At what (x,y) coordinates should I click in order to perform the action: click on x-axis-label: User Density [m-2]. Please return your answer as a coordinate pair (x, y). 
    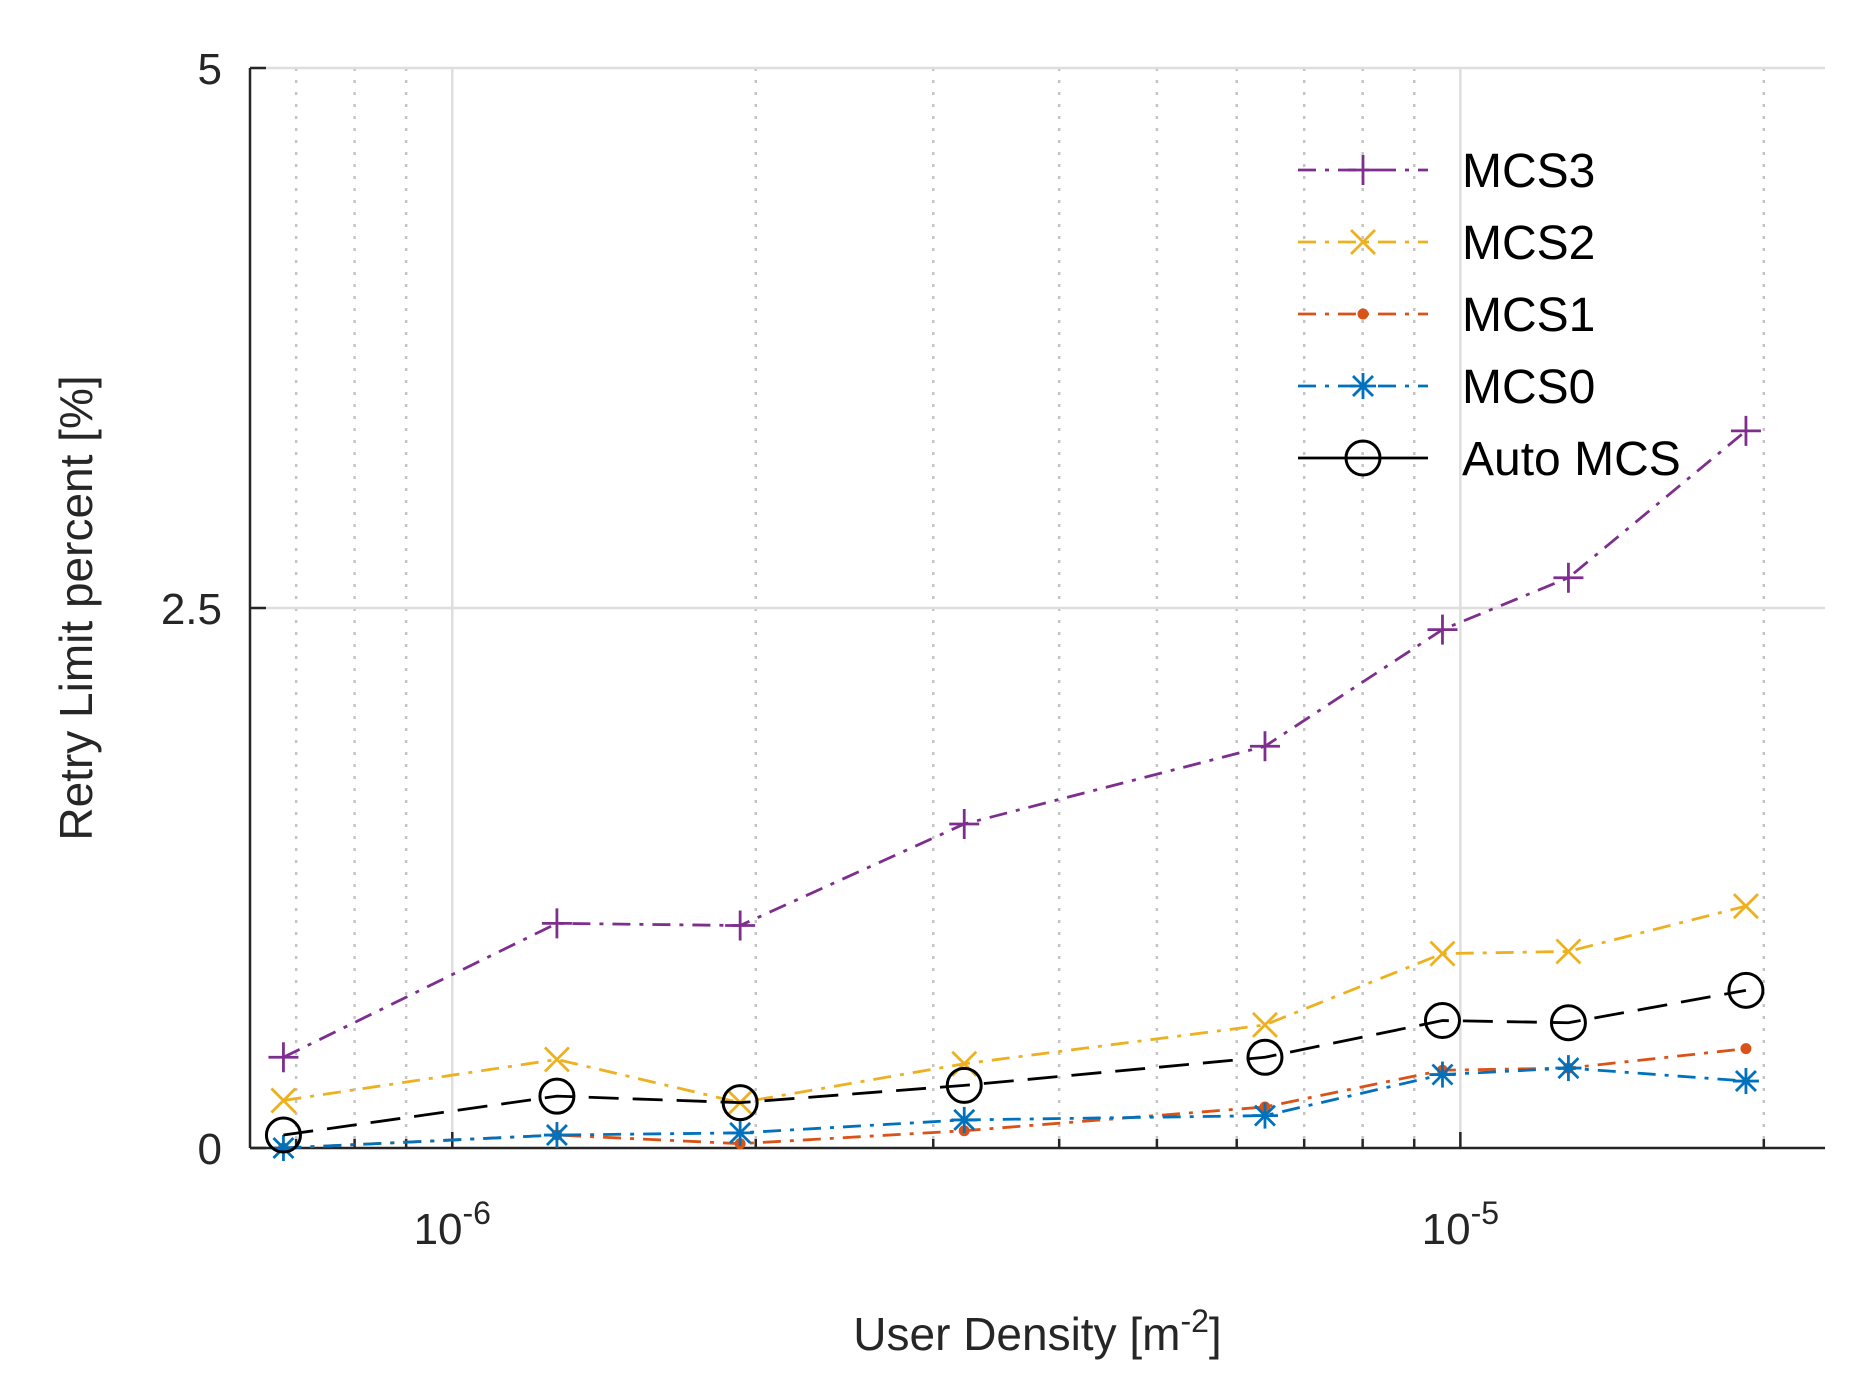
    Looking at the image, I should click on (1037, 1331).